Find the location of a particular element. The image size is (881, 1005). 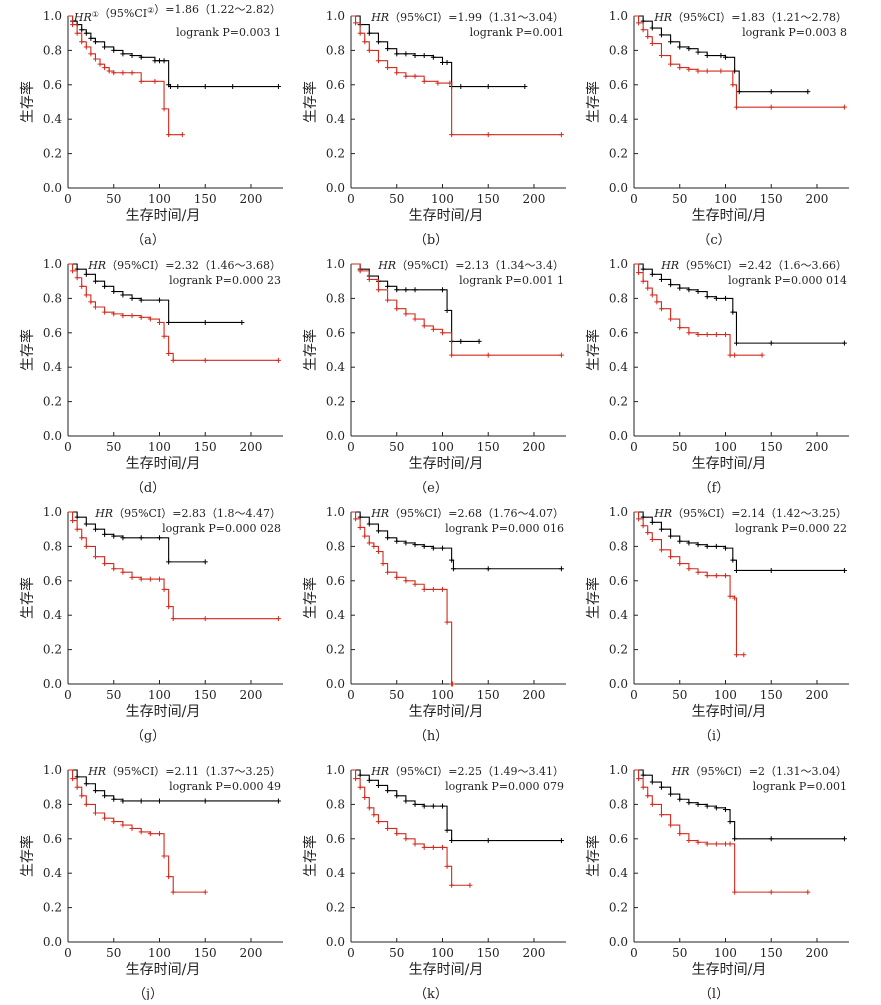

hr-annotation: HR（95%CI）=2.11（1.37～3.25） is located at coordinates (184, 771).